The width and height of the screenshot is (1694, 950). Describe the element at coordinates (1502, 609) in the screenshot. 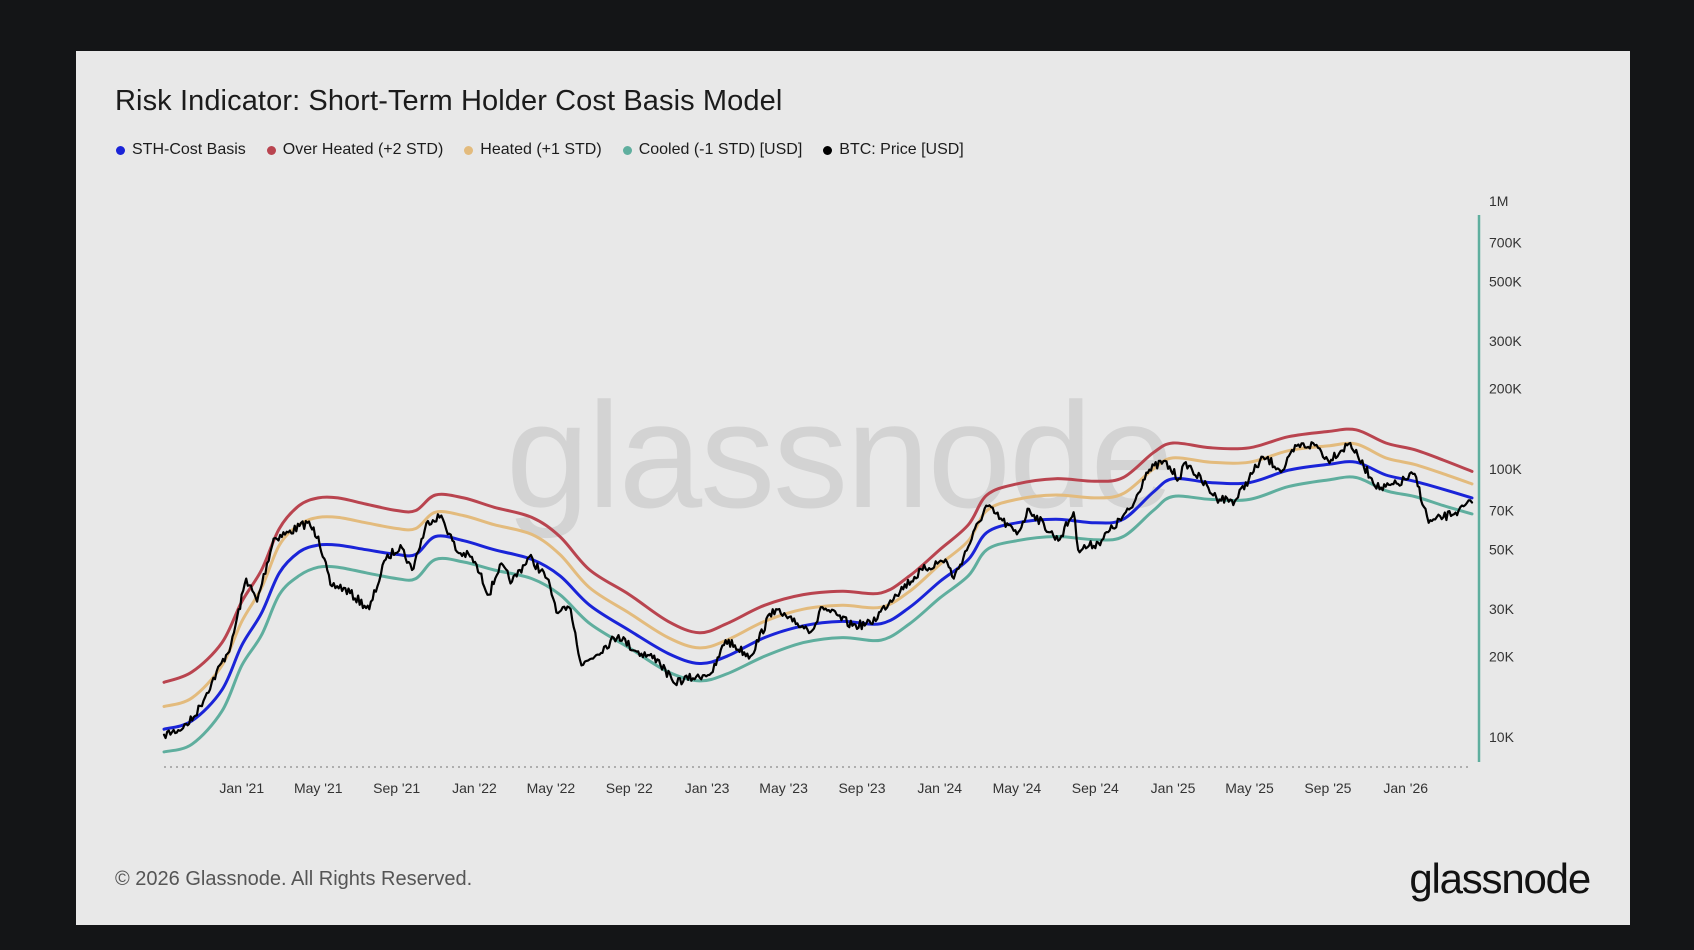

I see `y-tick-label: 30K` at that location.